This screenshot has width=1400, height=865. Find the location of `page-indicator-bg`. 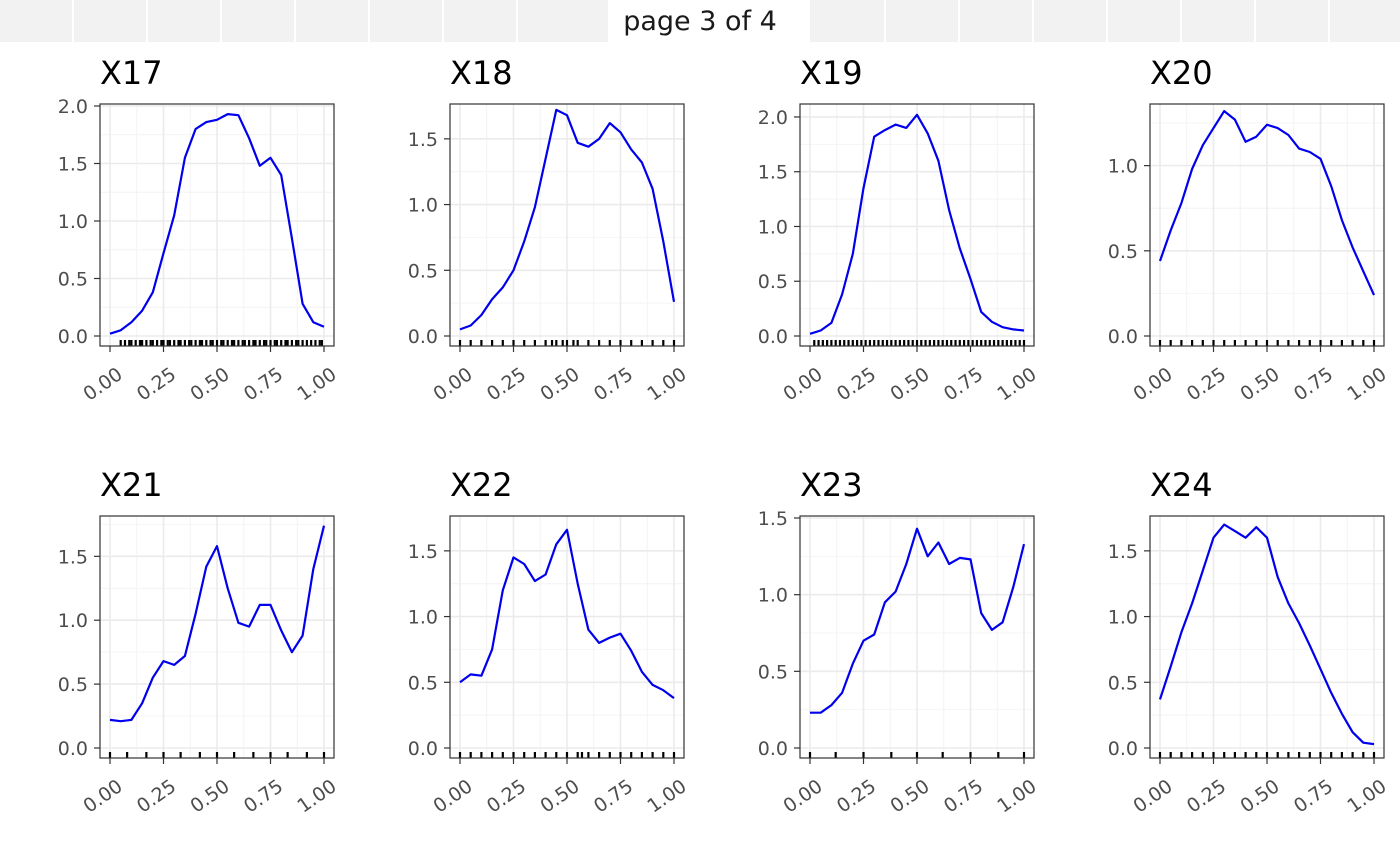

page-indicator-bg is located at coordinates (710, 21).